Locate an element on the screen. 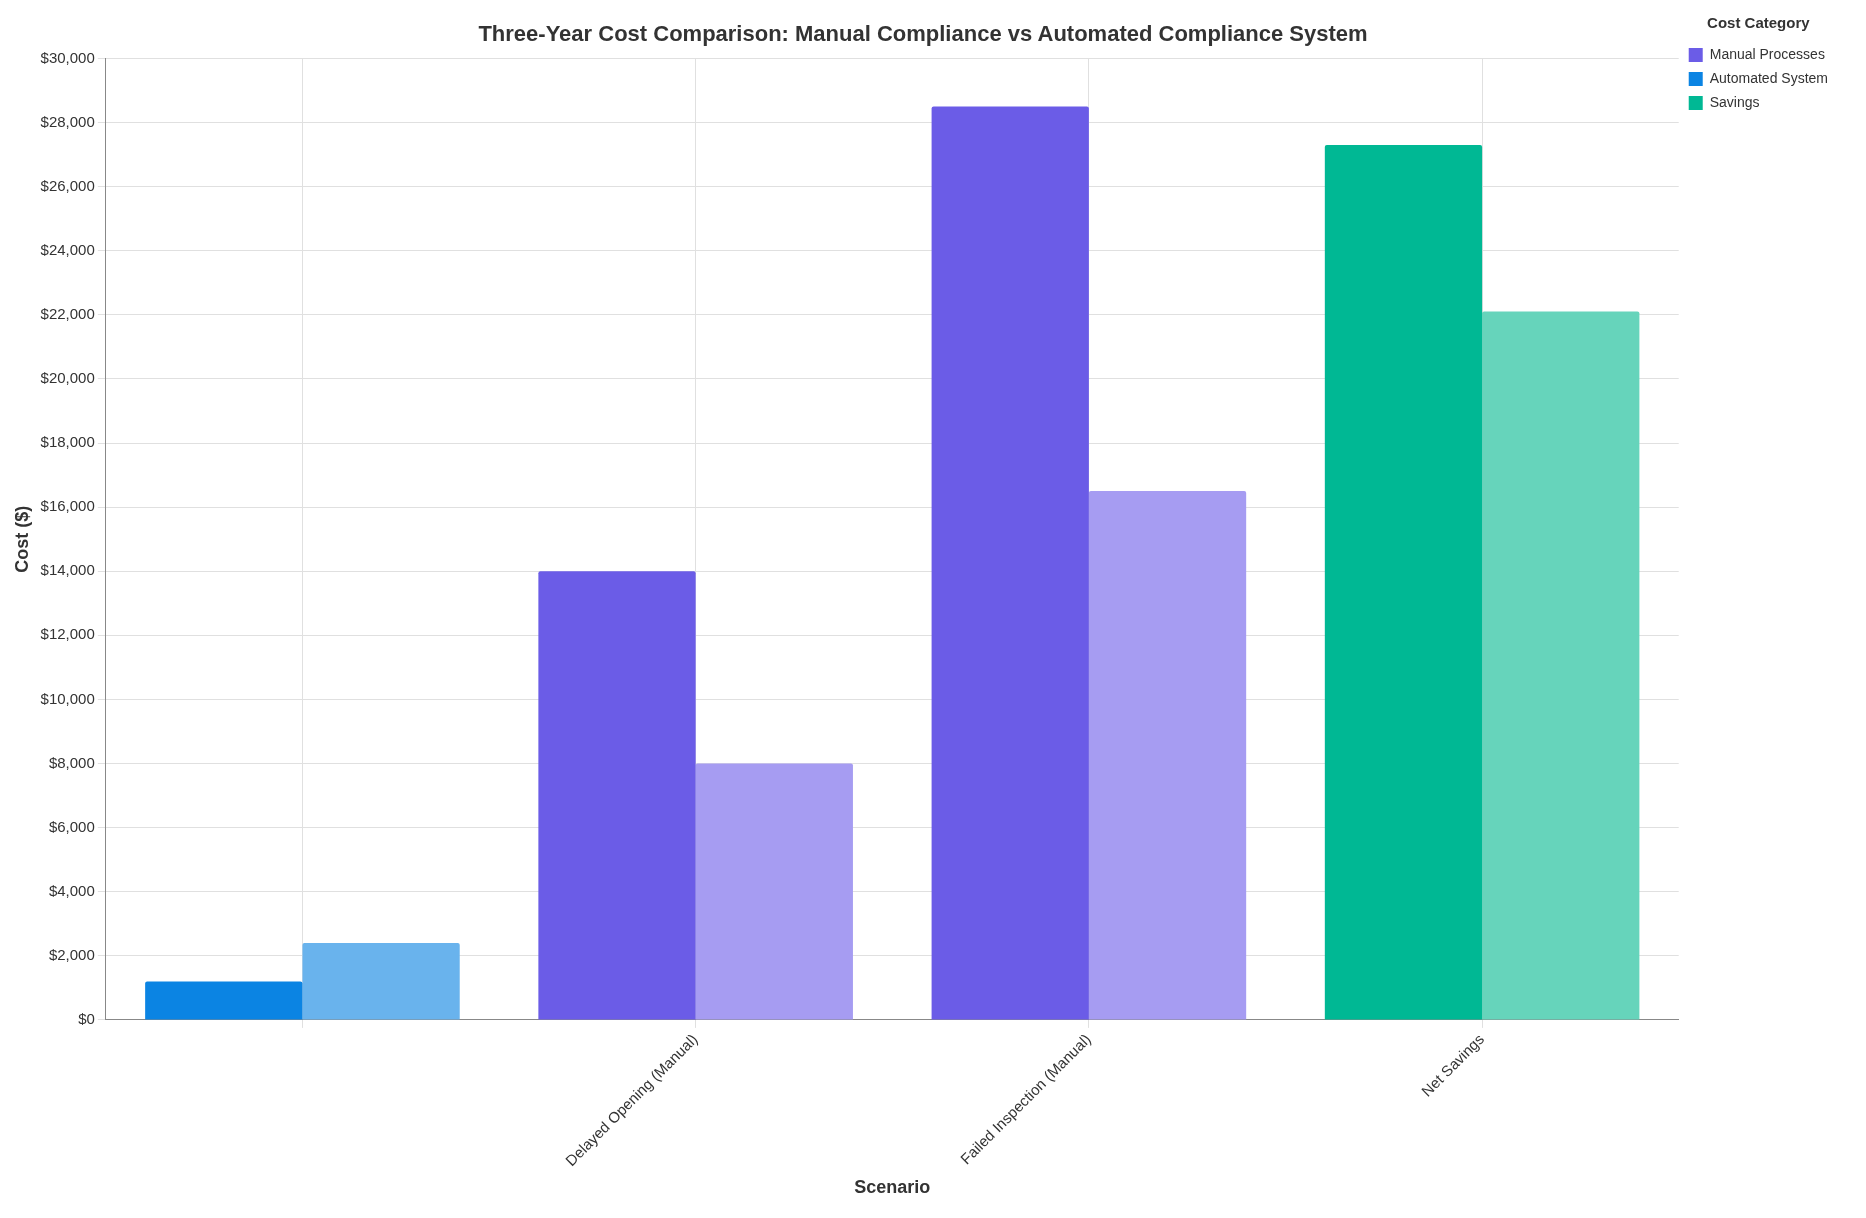  legend-label: Manual Processes is located at coordinates (1767, 53).